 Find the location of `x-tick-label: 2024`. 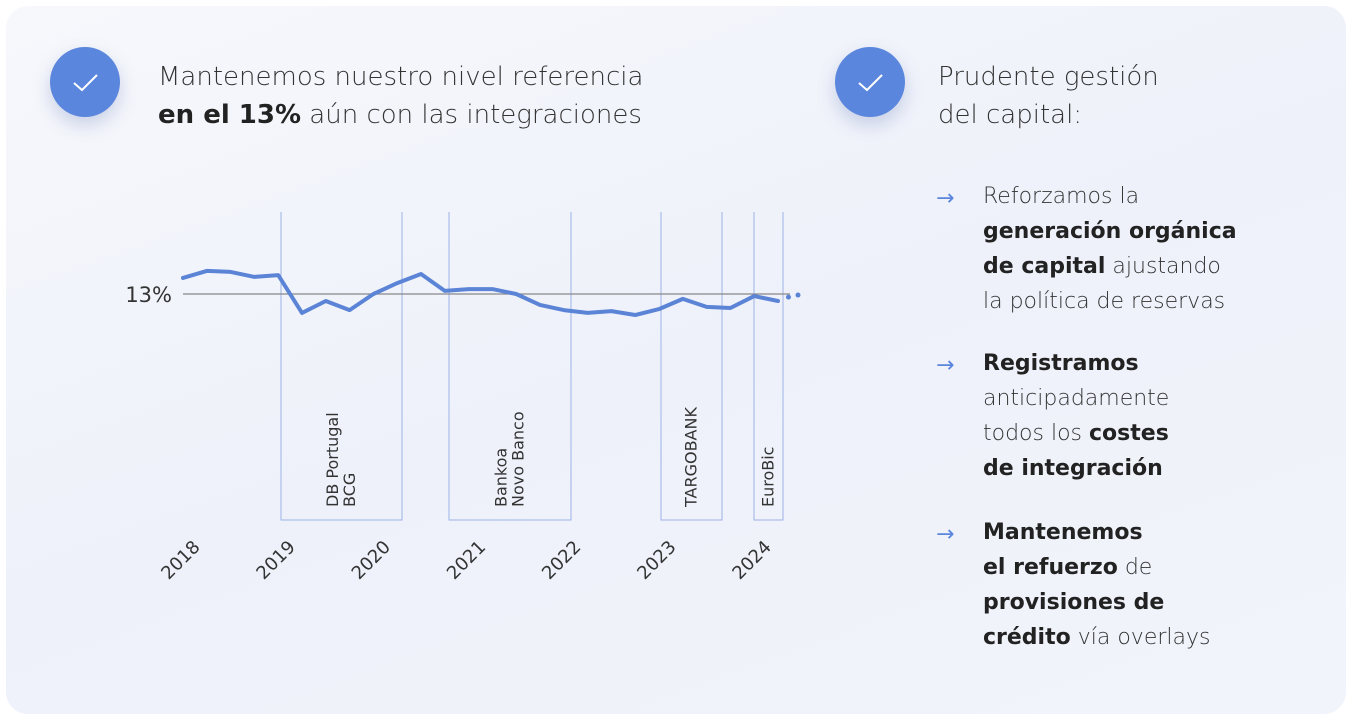

x-tick-label: 2024 is located at coordinates (751, 560).